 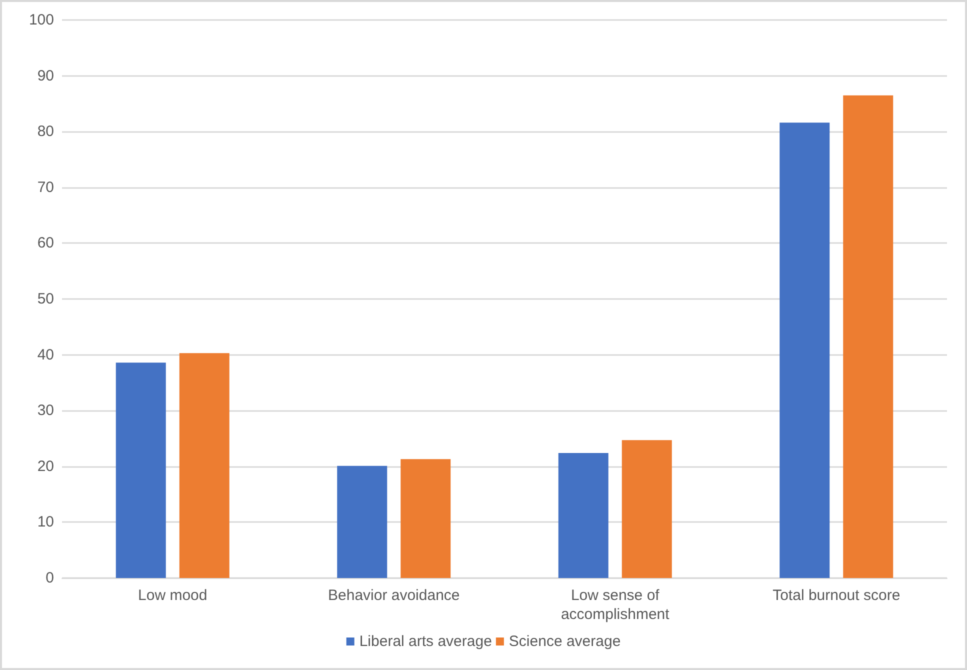 I want to click on legend-label: Science average, so click(x=564, y=641).